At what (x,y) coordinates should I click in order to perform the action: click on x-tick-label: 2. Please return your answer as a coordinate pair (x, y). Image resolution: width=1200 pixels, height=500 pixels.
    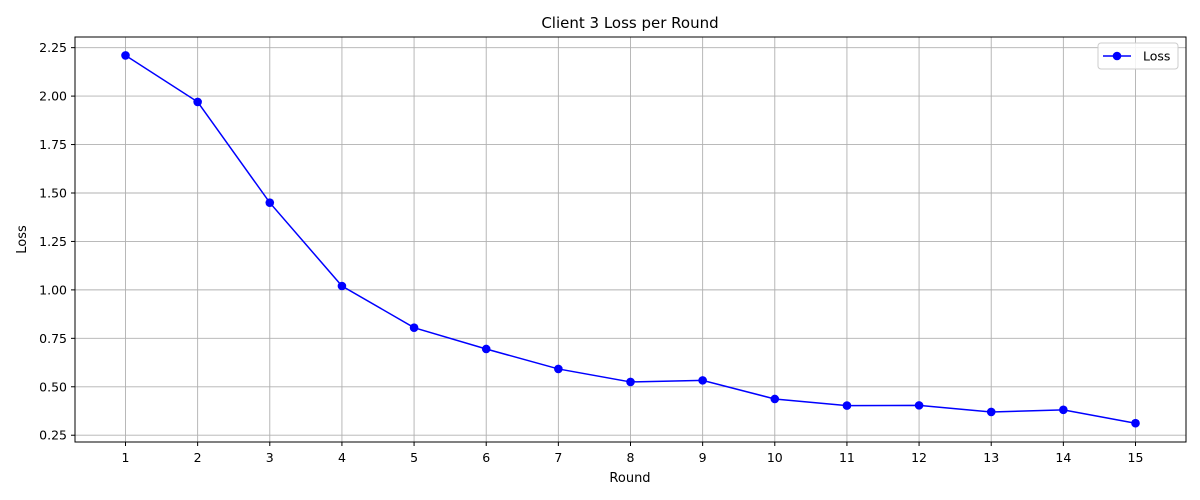
    Looking at the image, I should click on (198, 457).